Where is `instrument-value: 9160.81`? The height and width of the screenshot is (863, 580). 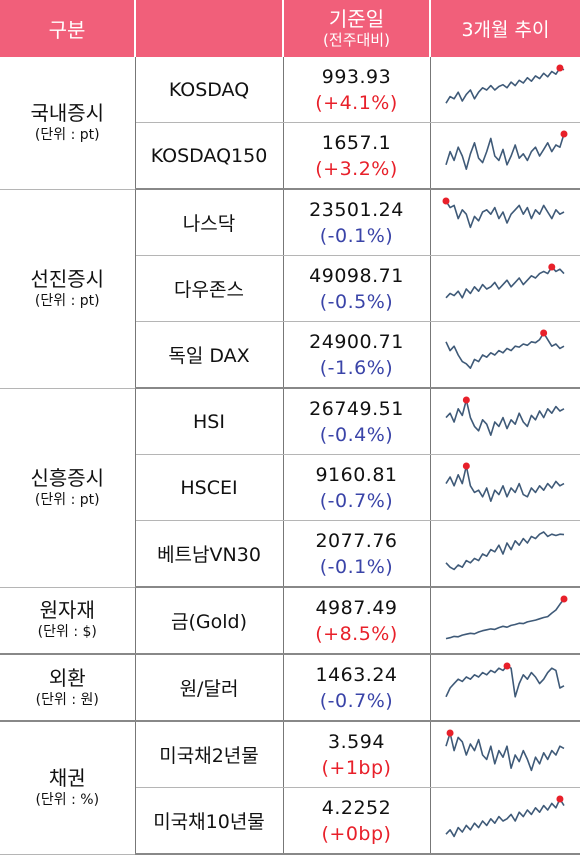 instrument-value: 9160.81 is located at coordinates (356, 474).